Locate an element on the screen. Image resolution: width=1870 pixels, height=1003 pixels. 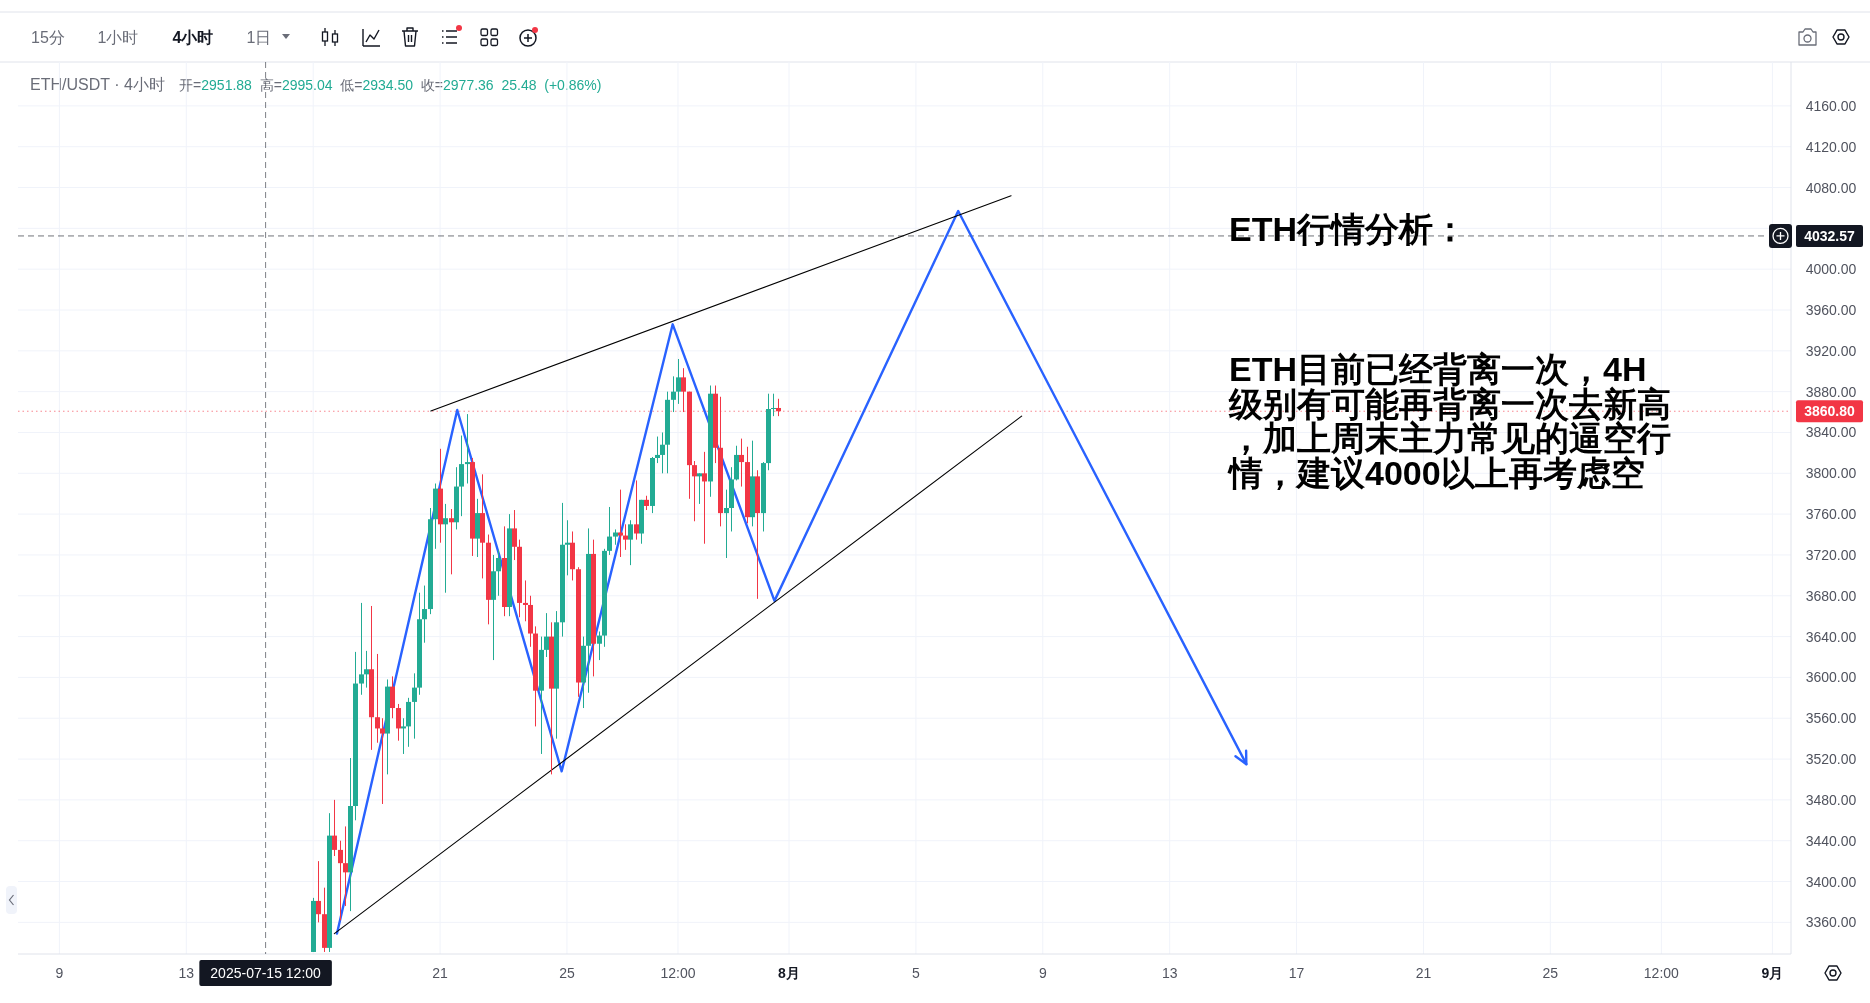
y-tick-label: 3840.00 is located at coordinates (1831, 432).